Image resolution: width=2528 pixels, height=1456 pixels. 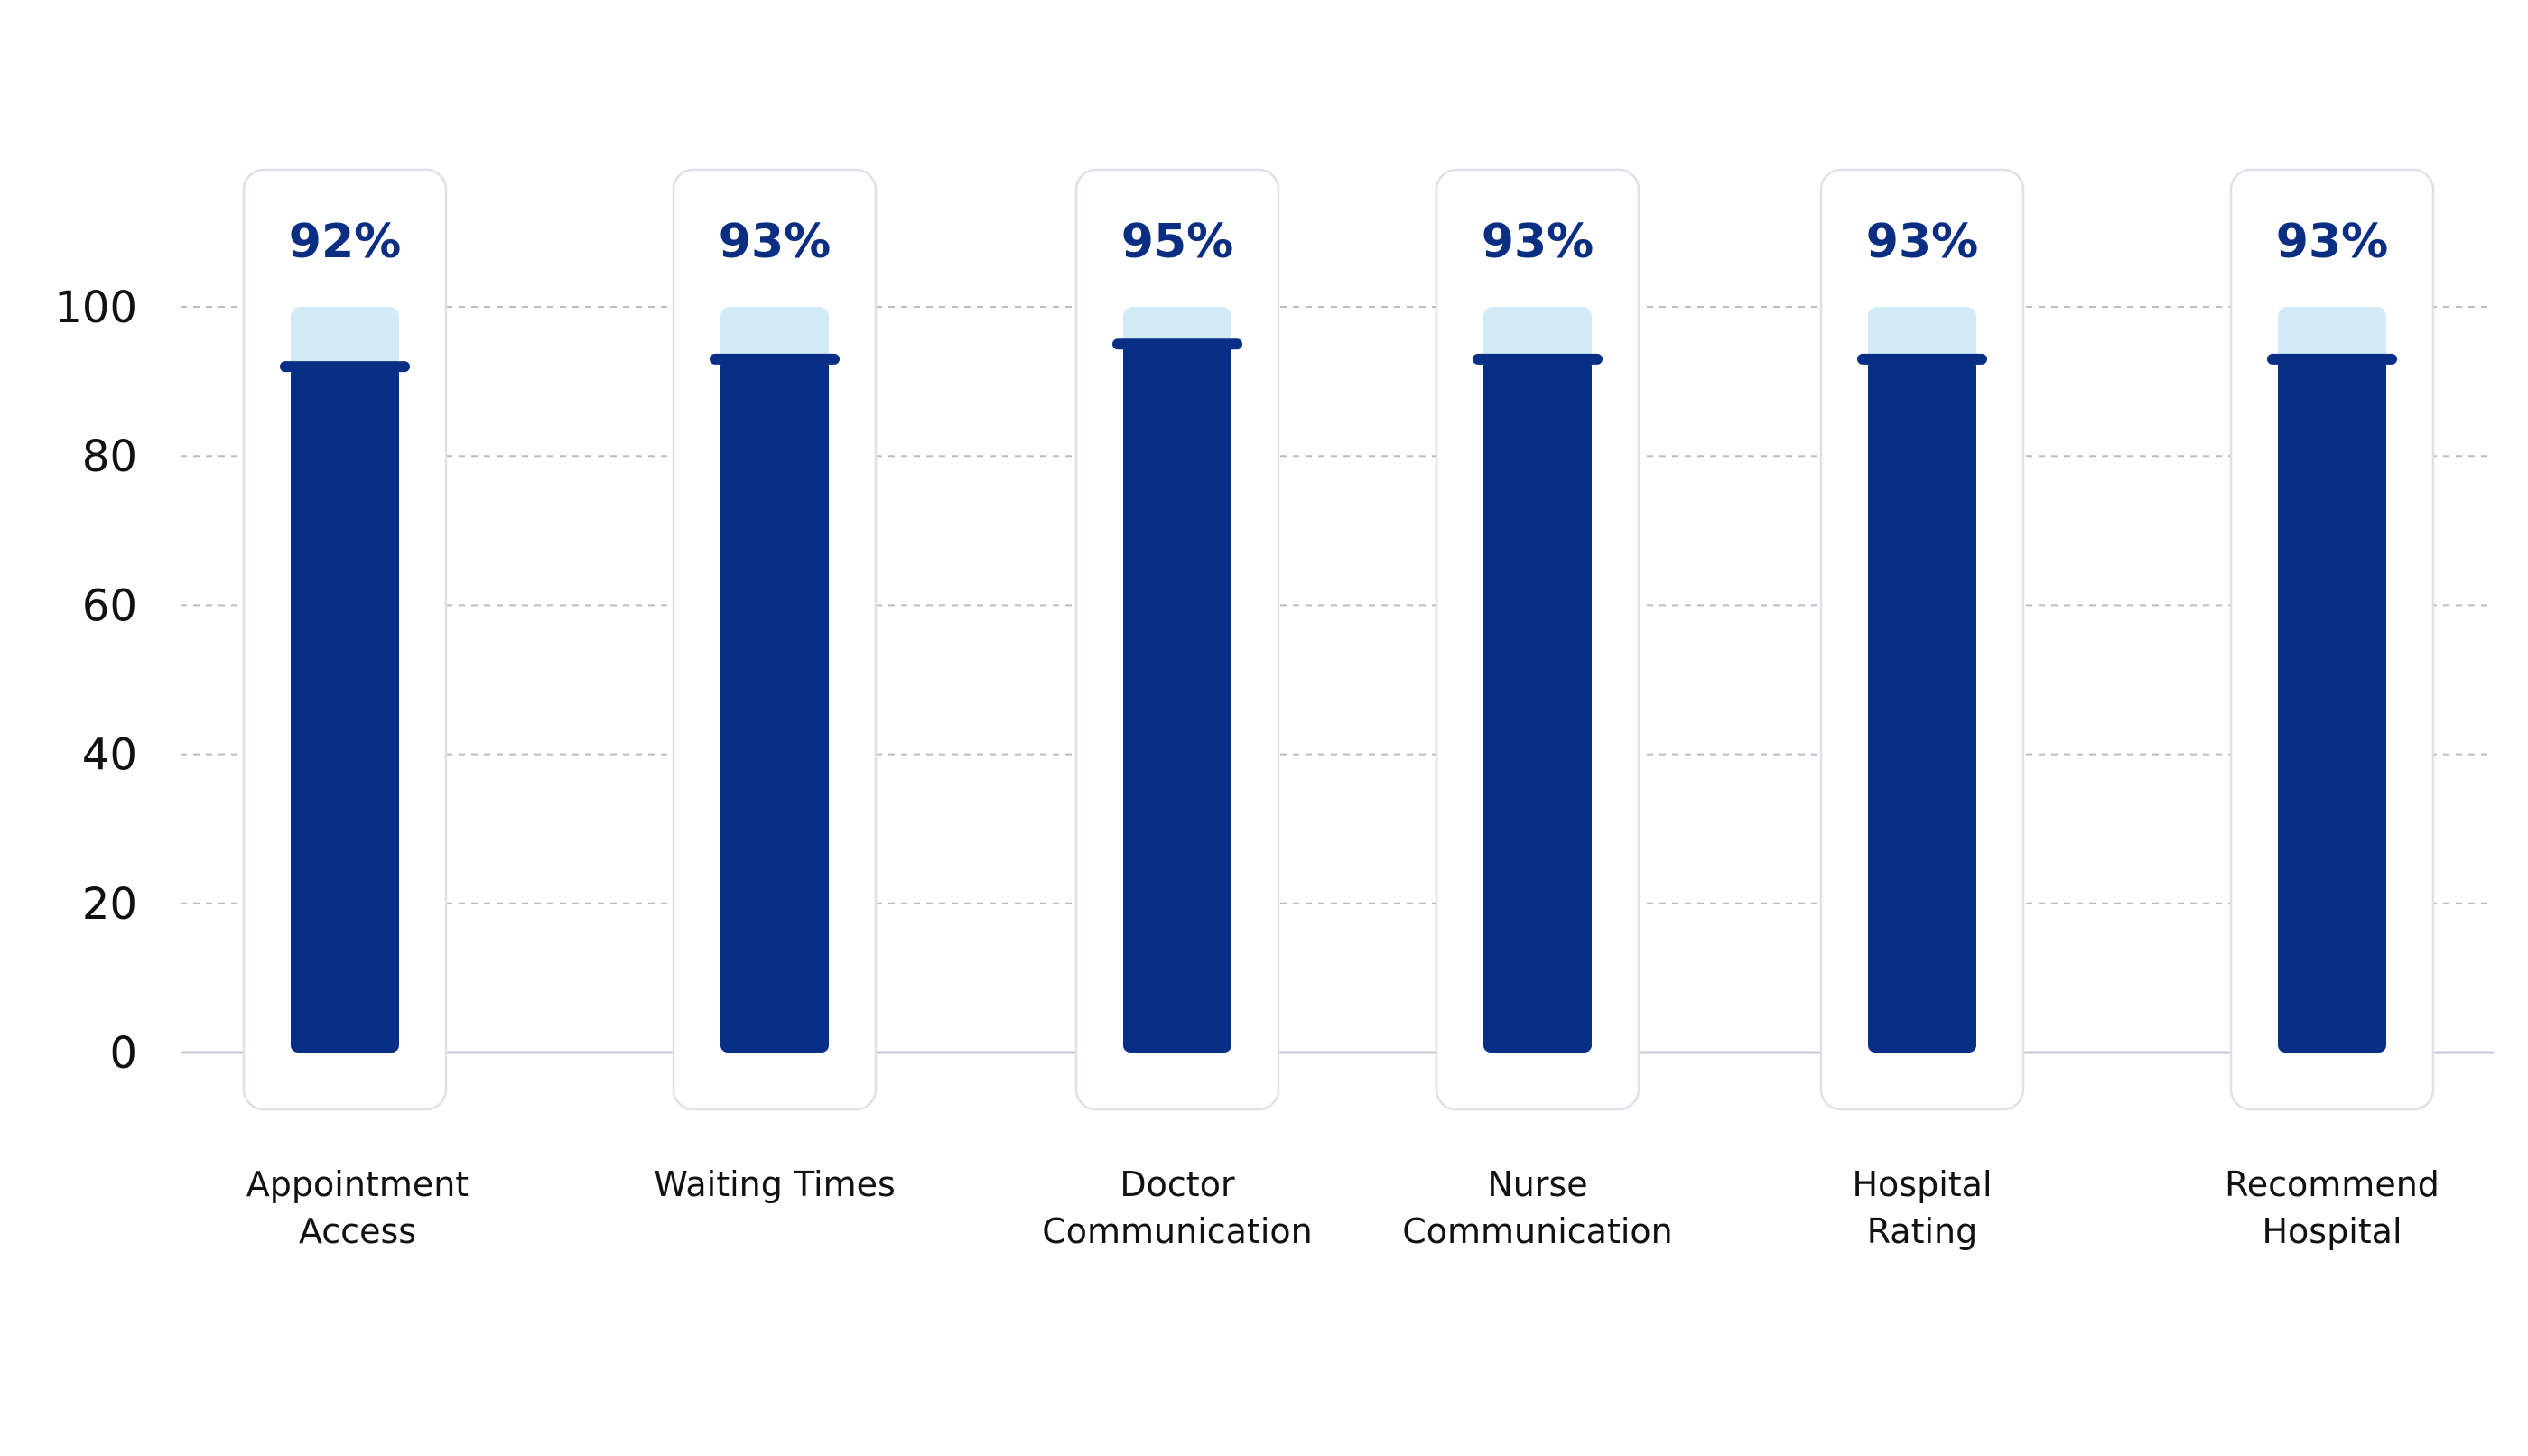 I want to click on category-label: Recommend, so click(x=2332, y=1184).